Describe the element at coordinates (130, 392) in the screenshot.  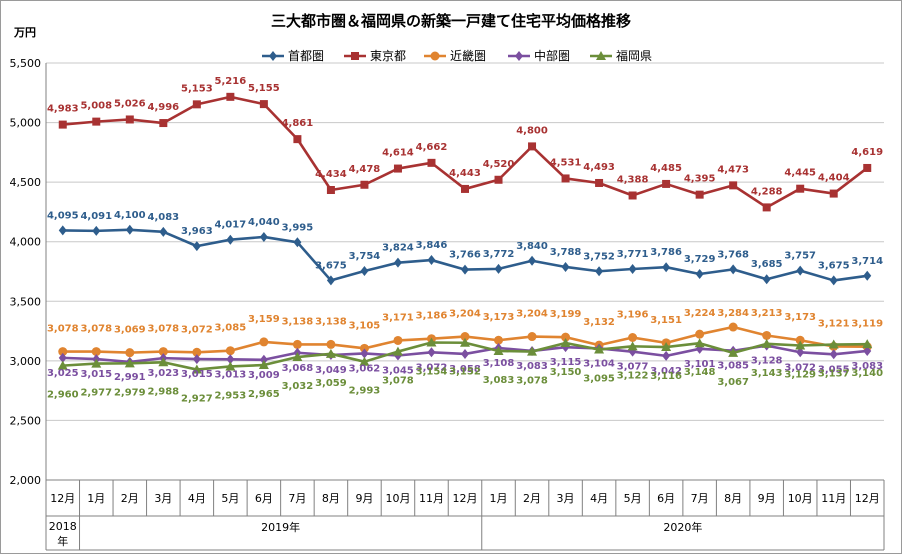
I see `data-label: 2,979` at that location.